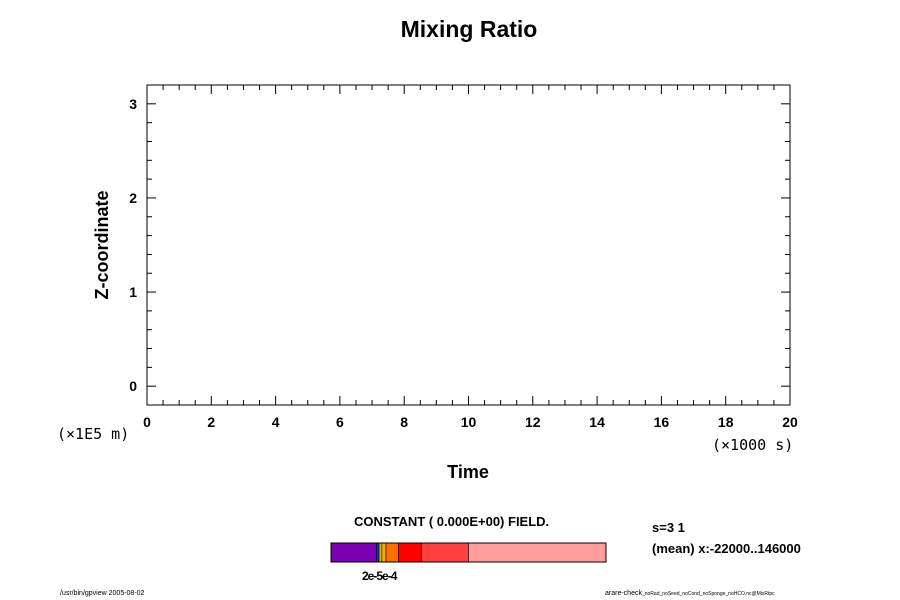 The width and height of the screenshot is (900, 600). Describe the element at coordinates (452, 521) in the screenshot. I see `constant-field-note: CONSTANT ( 0.000E+00) FIELD.` at that location.